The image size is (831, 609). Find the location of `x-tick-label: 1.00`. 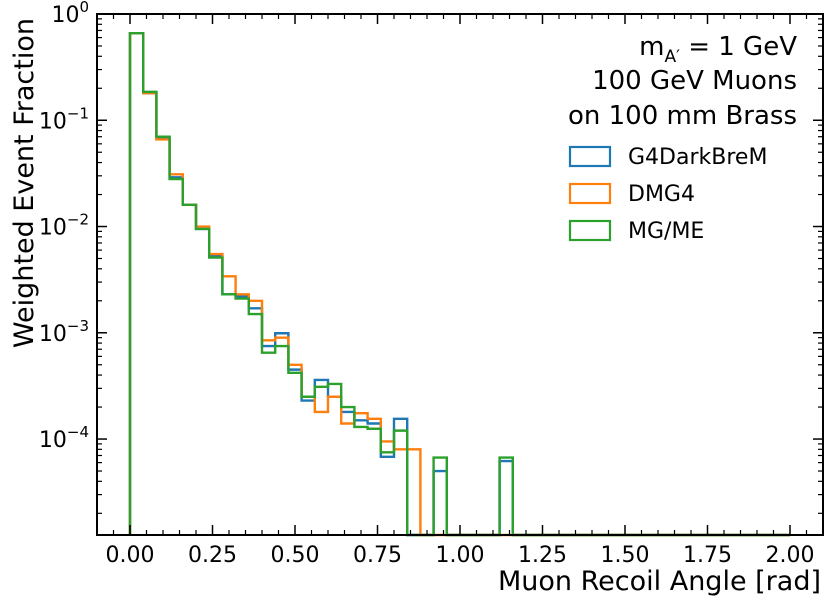

x-tick-label: 1.00 is located at coordinates (460, 555).